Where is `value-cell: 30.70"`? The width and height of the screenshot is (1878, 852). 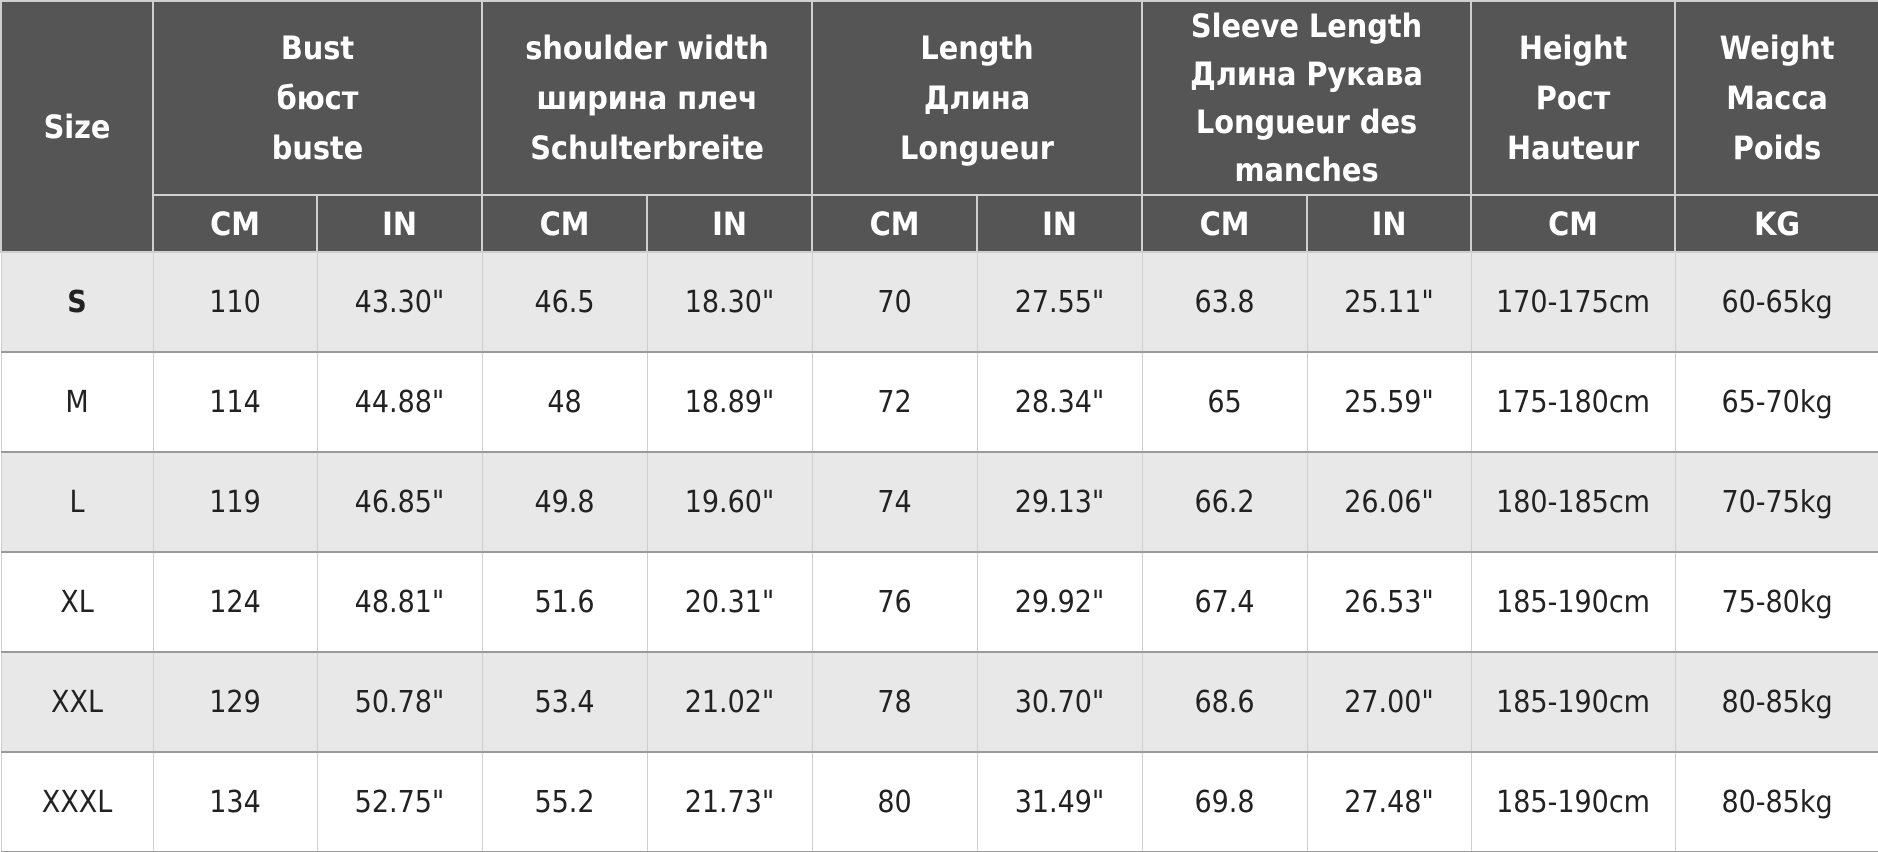
value-cell: 30.70" is located at coordinates (1059, 702).